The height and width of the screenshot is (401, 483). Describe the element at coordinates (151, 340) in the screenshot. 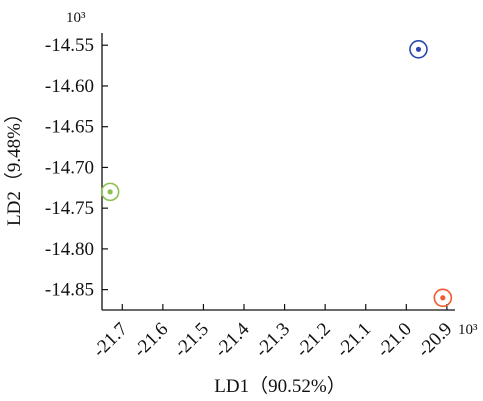

I see `x-tick-label: -21.6` at that location.